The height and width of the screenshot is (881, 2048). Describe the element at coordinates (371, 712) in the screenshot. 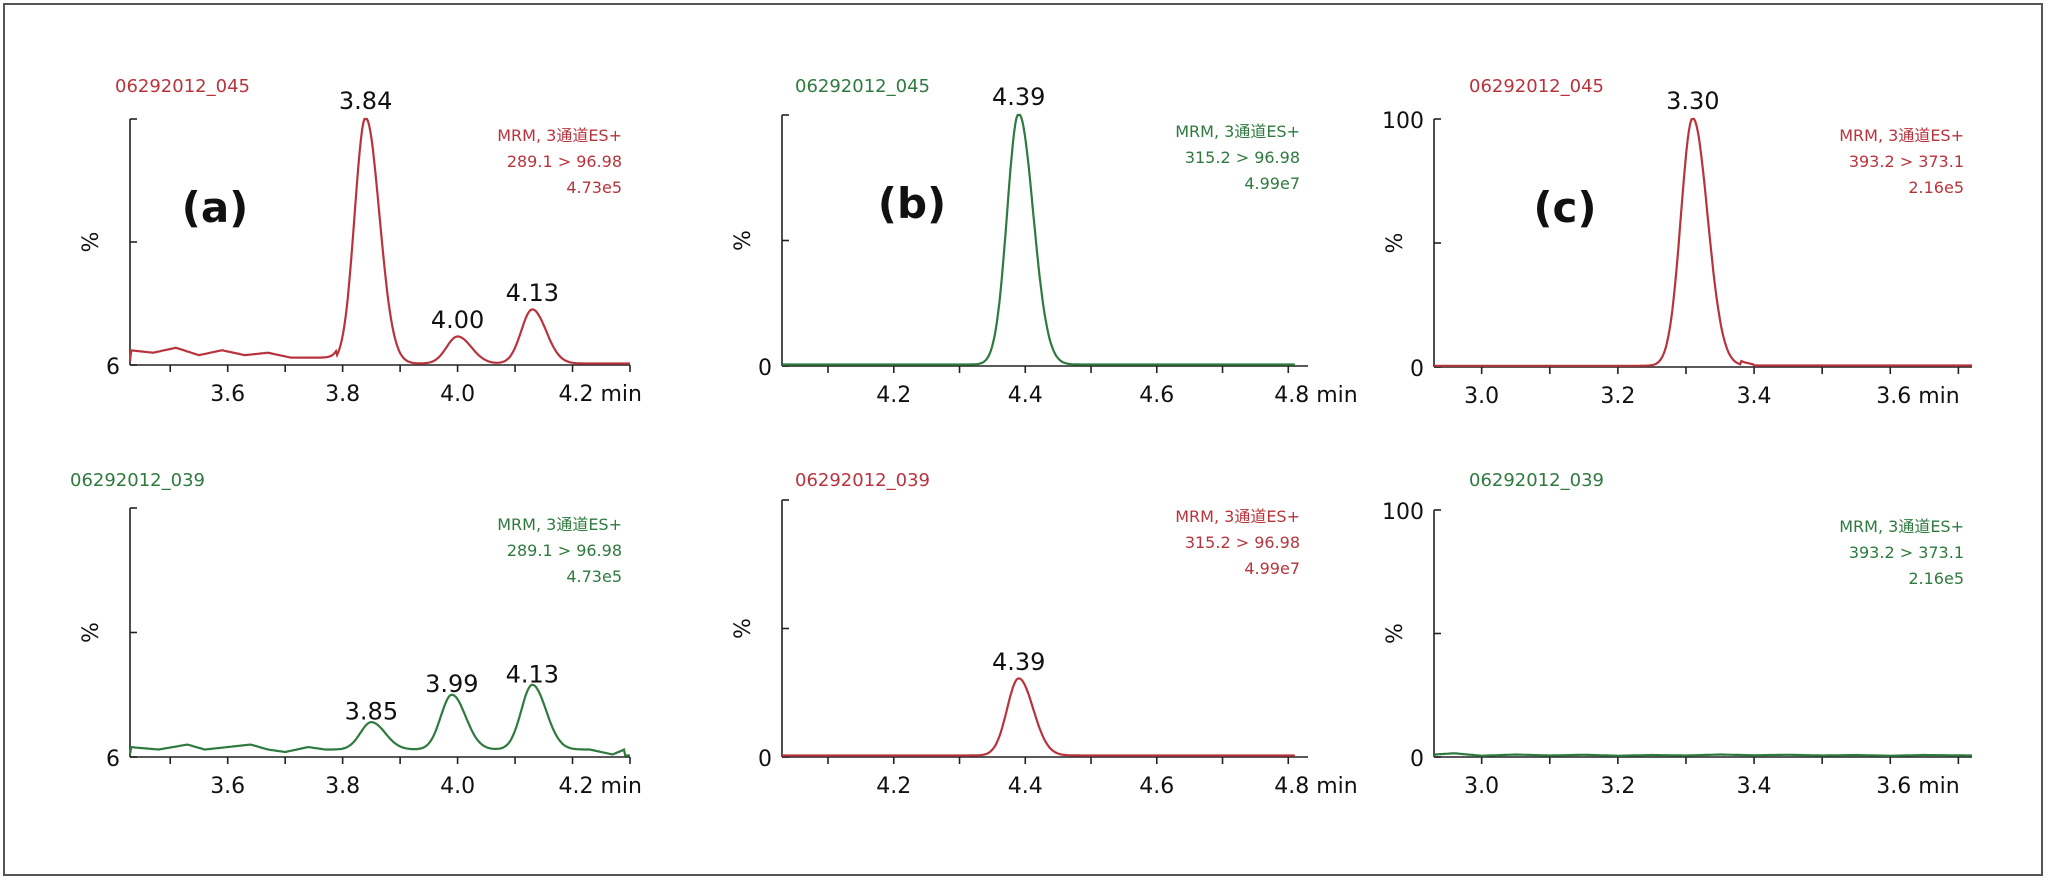

I see `peak-label: 3.85` at that location.